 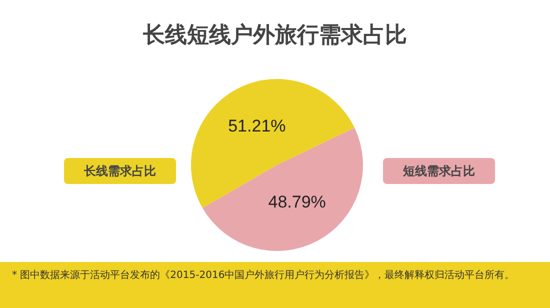 I want to click on text: * 图中数据来源于活动平台发布的《2015-2016中国户外旅行用户行为分析报告》，最终解释权归活动平台所有。, so click(x=264, y=275).